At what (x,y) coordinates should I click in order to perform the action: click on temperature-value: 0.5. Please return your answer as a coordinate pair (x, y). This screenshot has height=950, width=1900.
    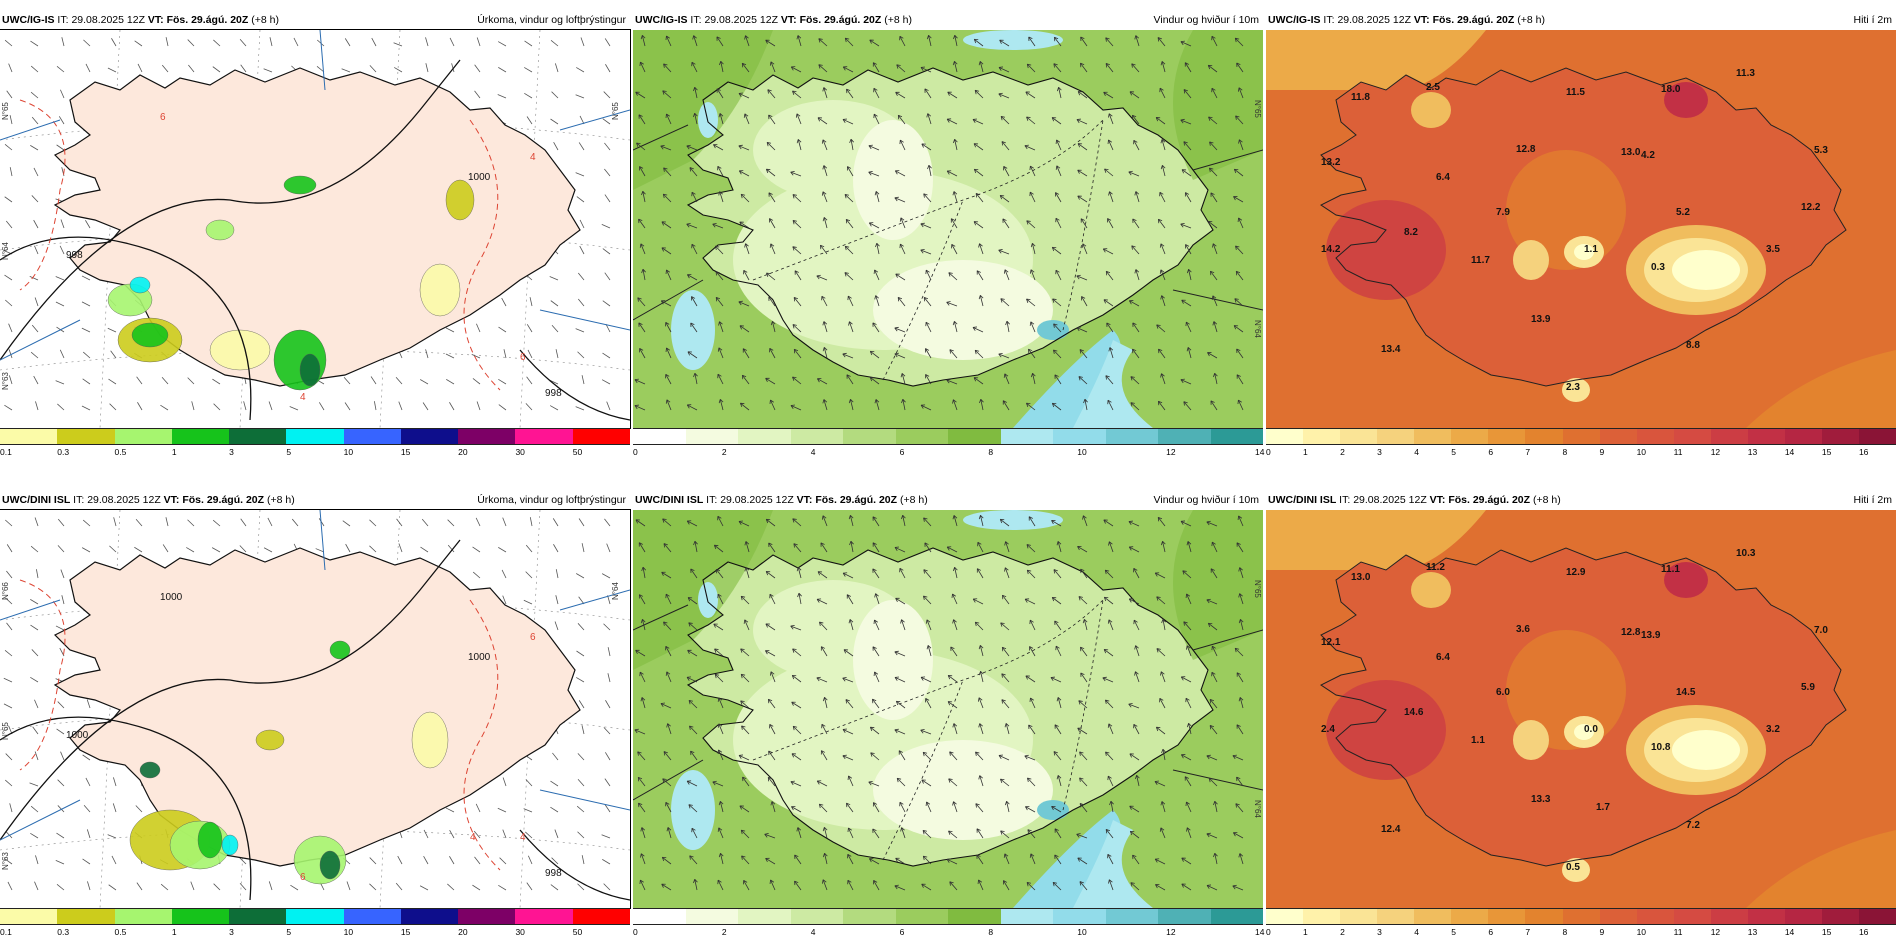
    Looking at the image, I should click on (1573, 867).